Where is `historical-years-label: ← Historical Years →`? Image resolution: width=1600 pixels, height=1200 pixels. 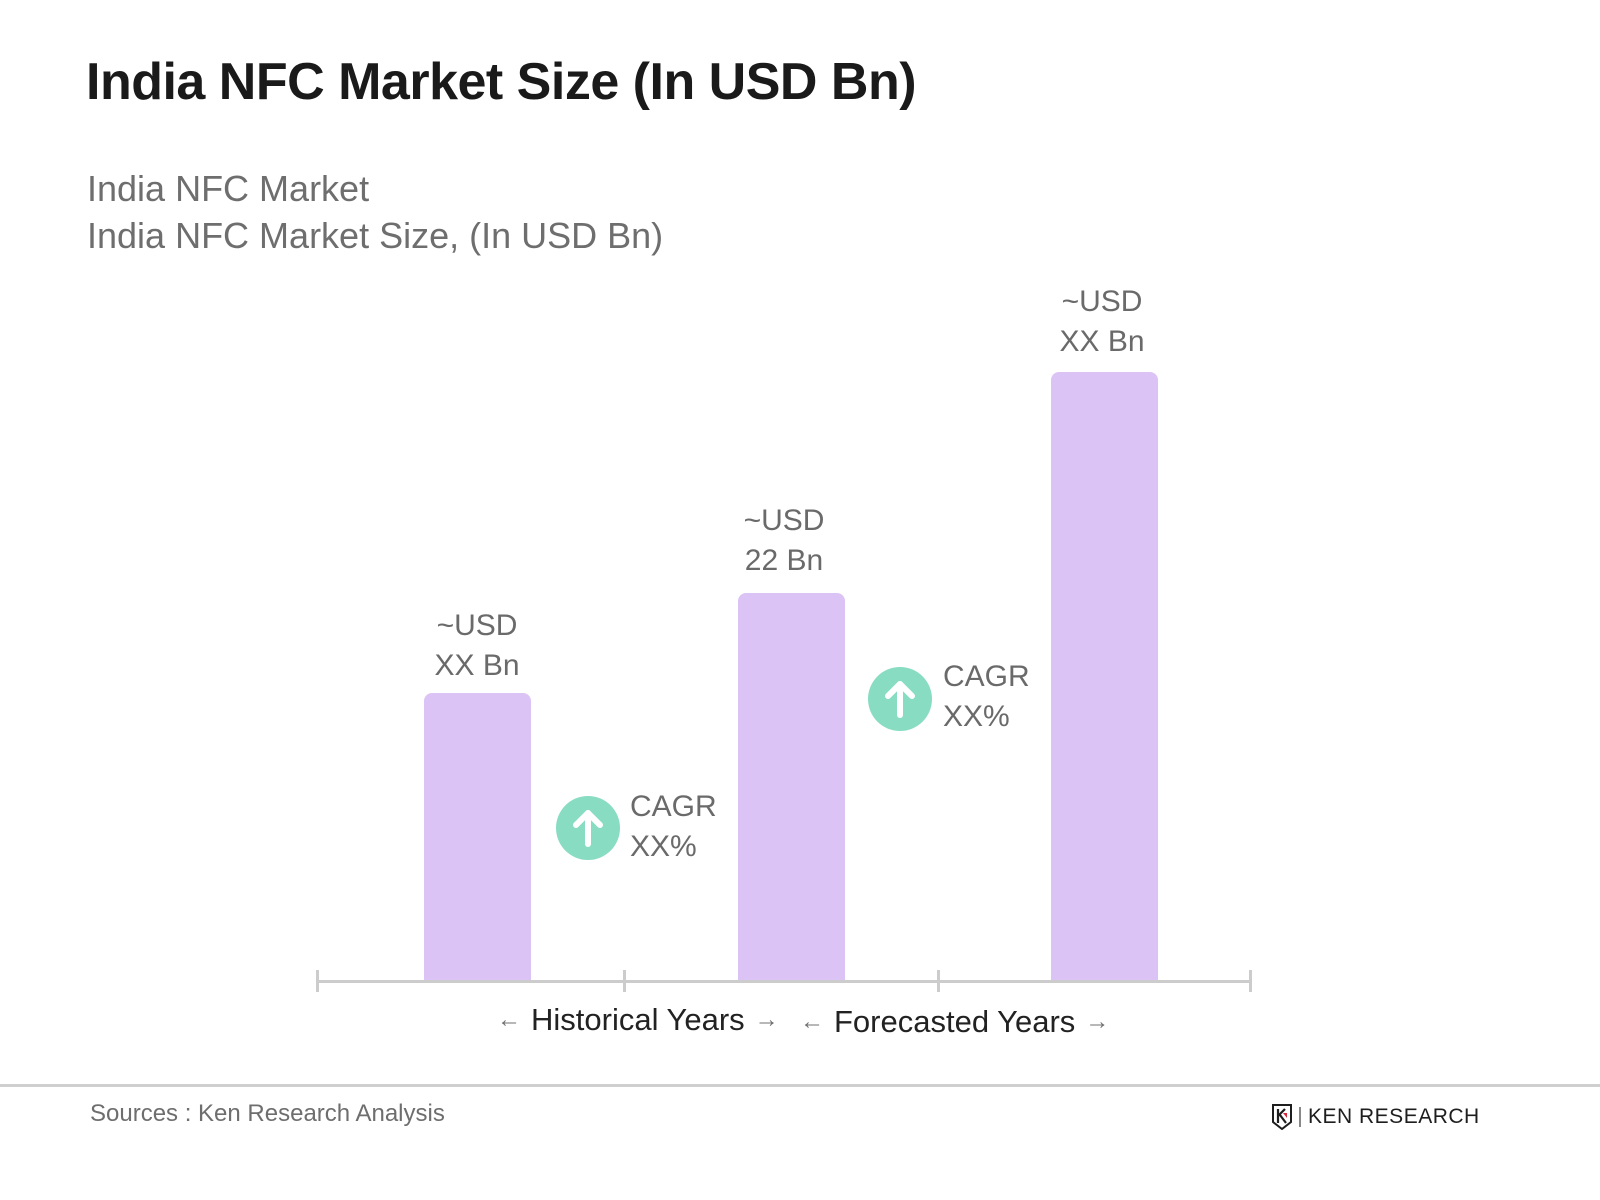 historical-years-label: ← Historical Years → is located at coordinates (638, 1020).